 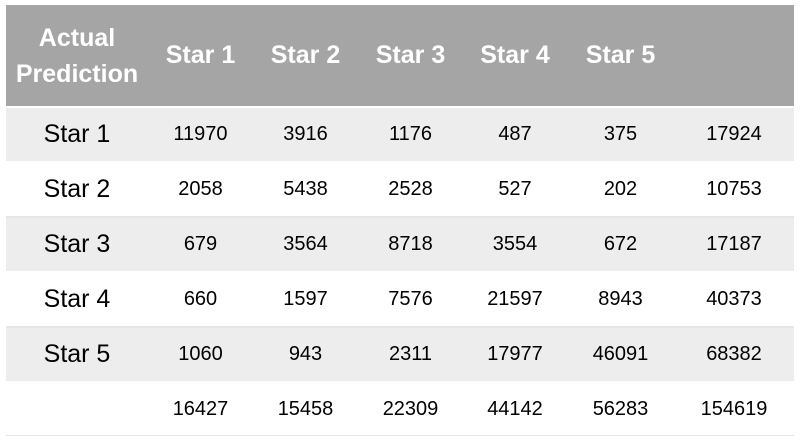 What do you see at coordinates (77, 245) in the screenshot?
I see `row-label-star-3: Star 3` at bounding box center [77, 245].